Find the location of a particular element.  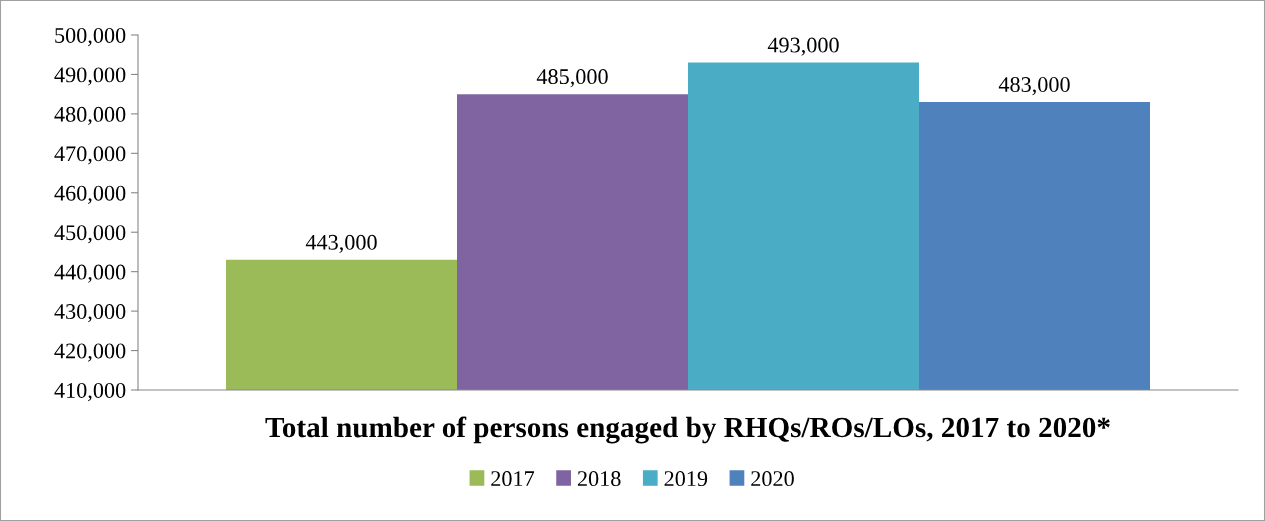

data-label: 483,000 is located at coordinates (1034, 86).